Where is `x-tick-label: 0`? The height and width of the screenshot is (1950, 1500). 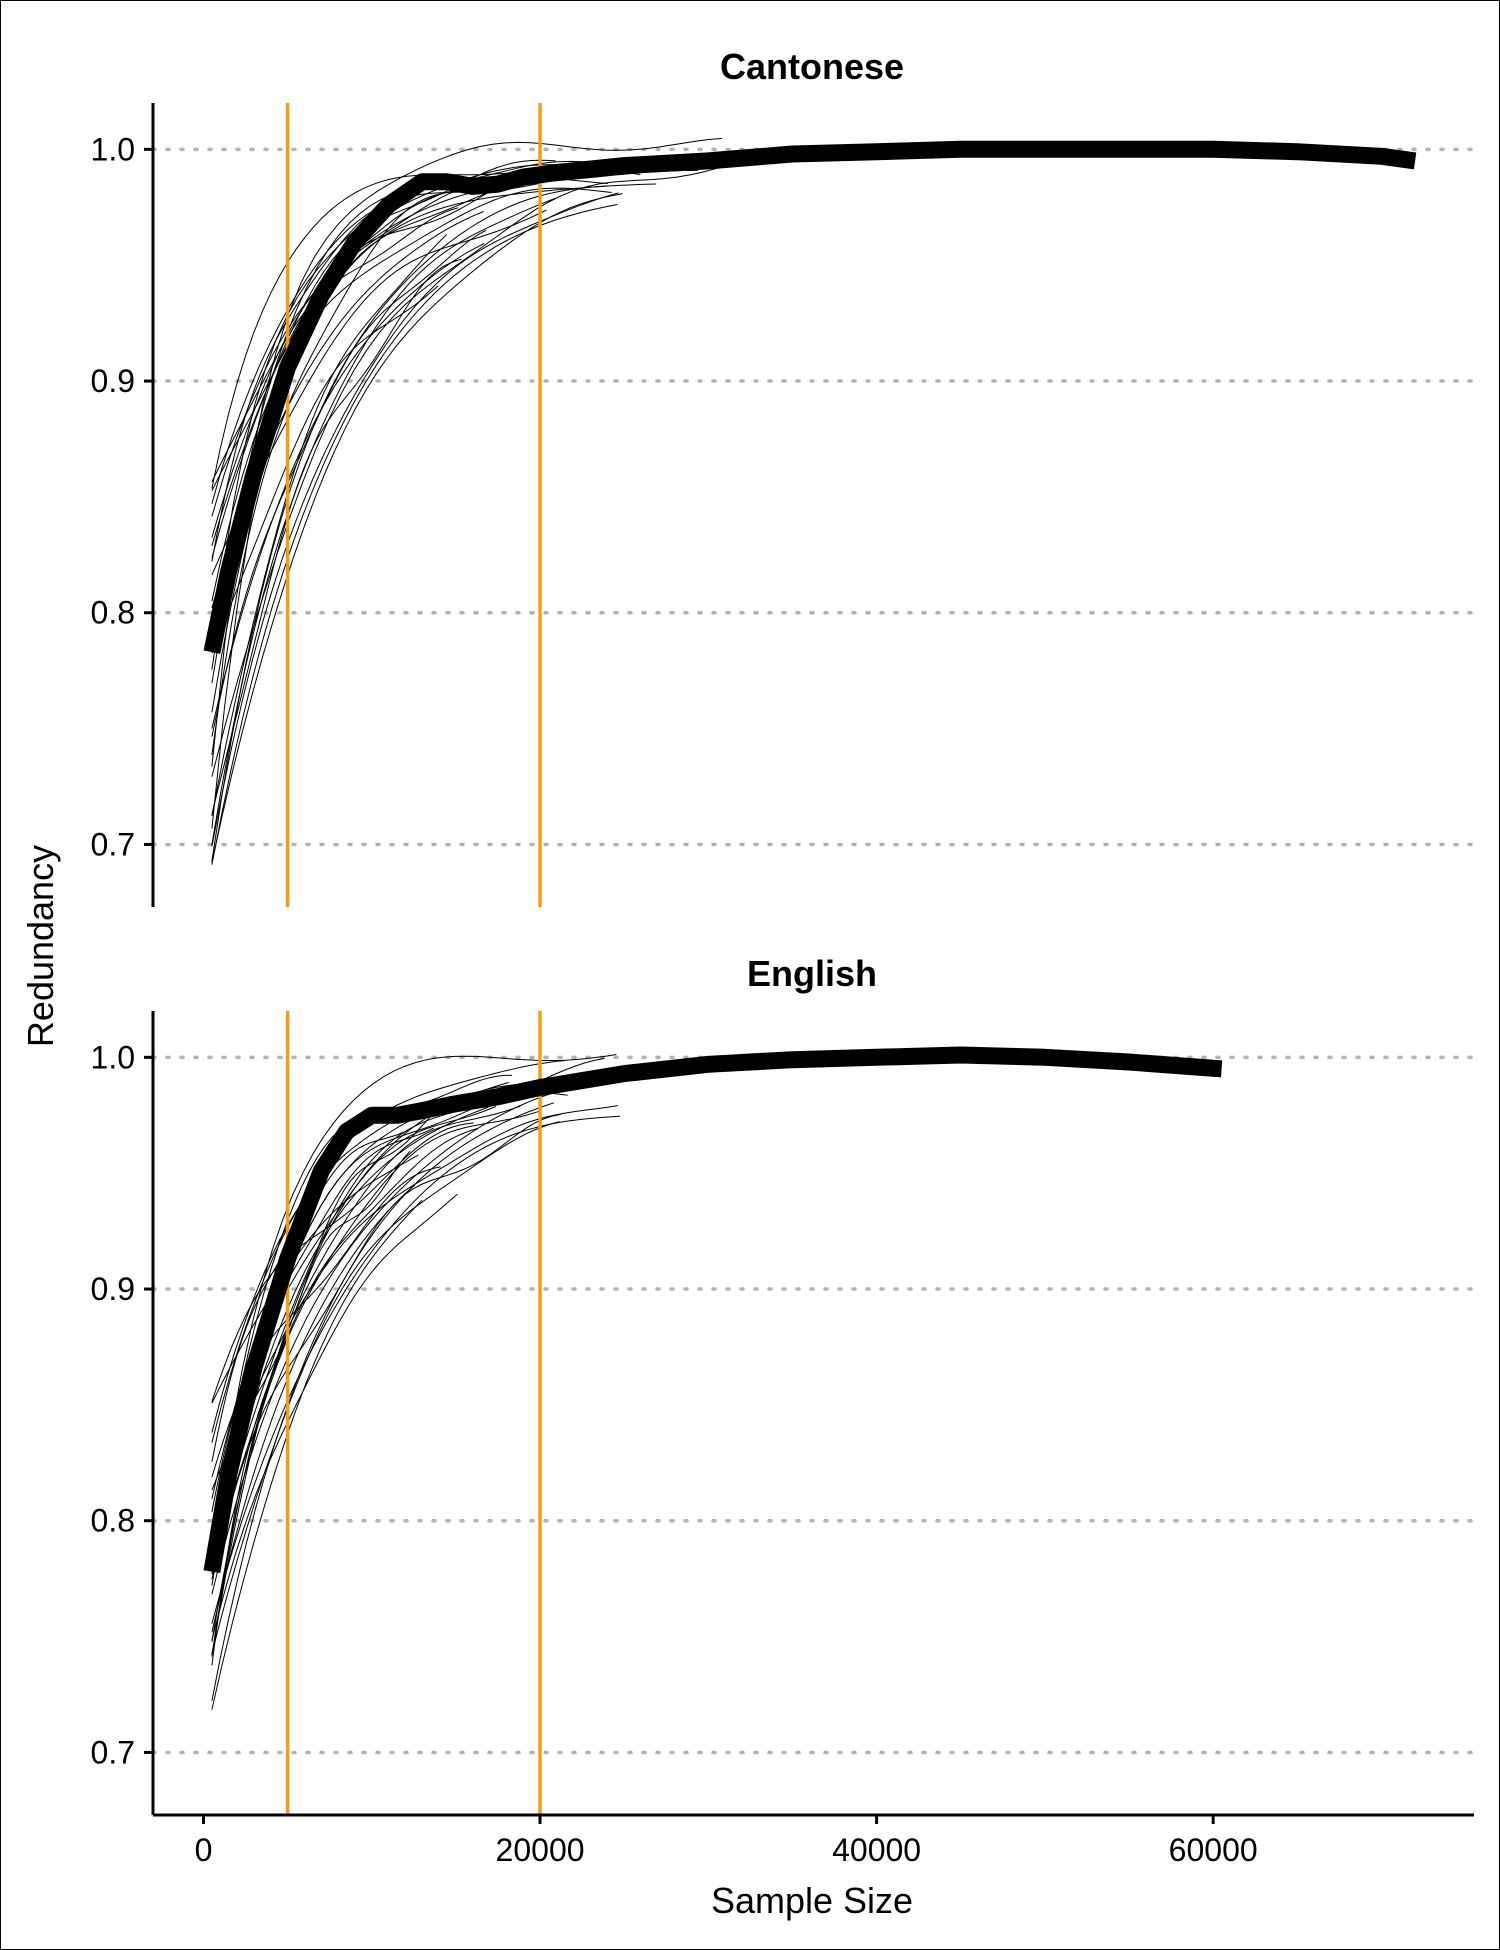
x-tick-label: 0 is located at coordinates (204, 1850).